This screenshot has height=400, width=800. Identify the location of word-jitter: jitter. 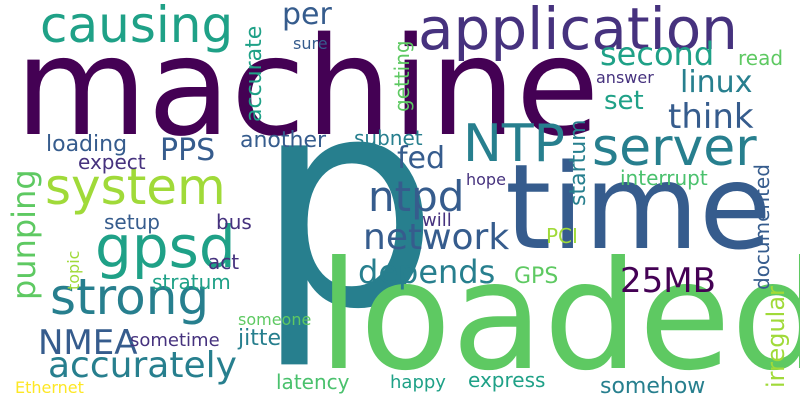
(264, 338).